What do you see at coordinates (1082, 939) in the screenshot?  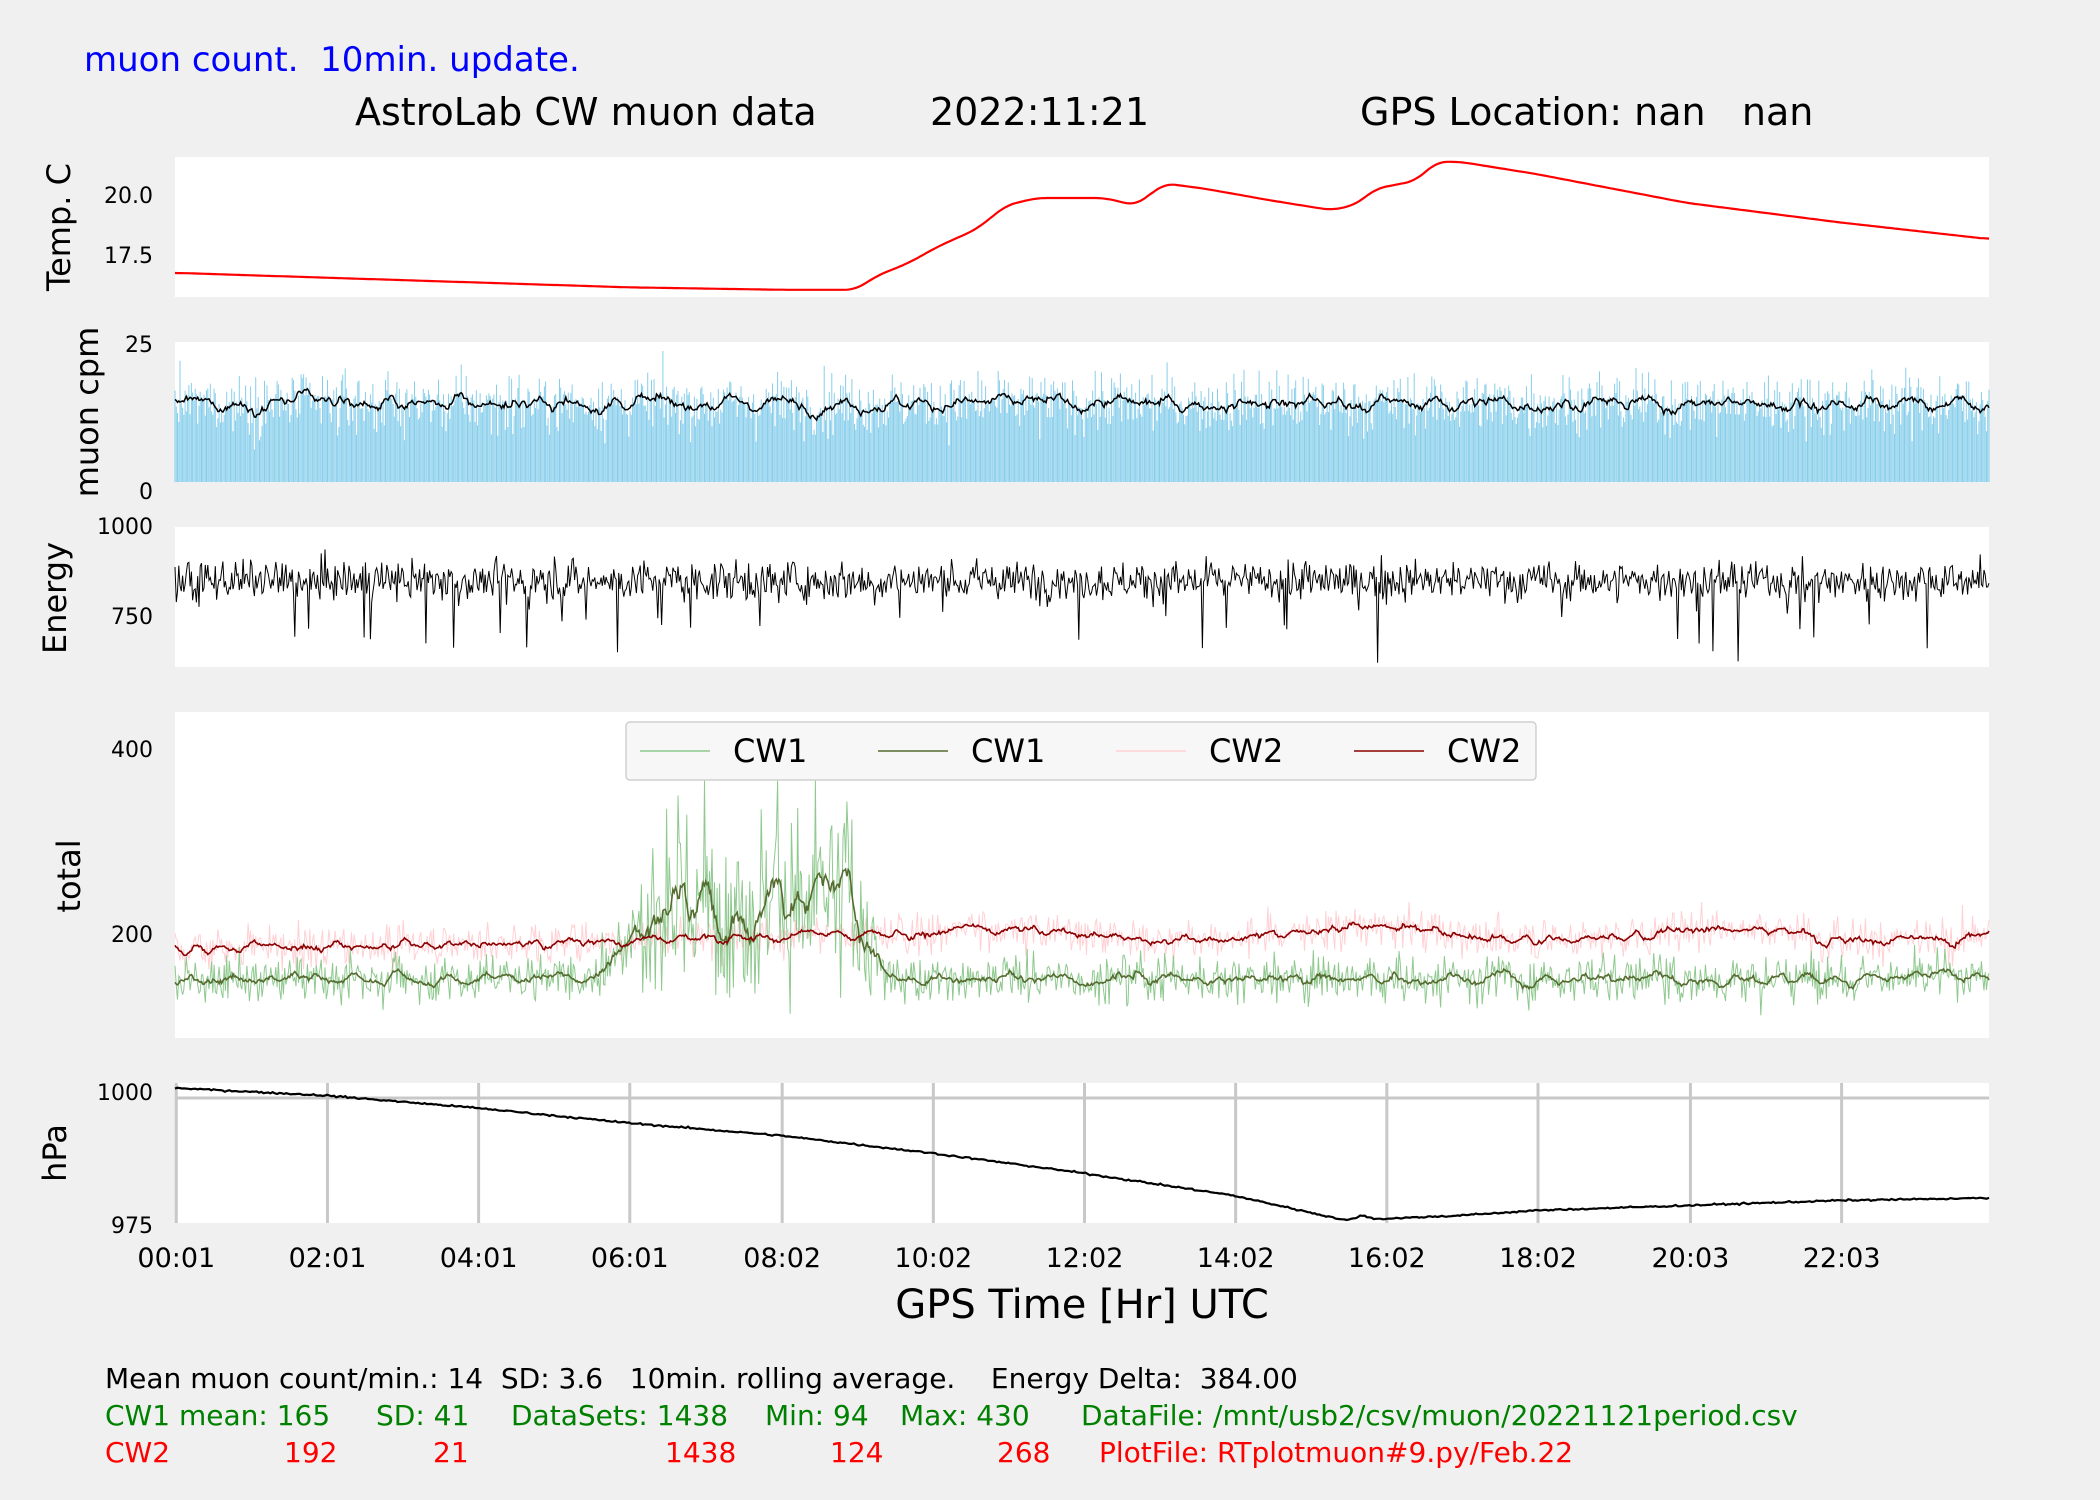 I see `cw2-rolling-average-line` at bounding box center [1082, 939].